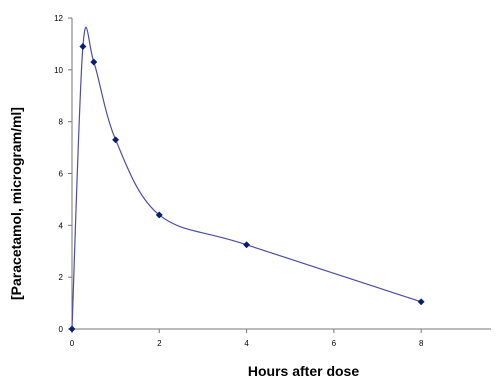 Image resolution: width=499 pixels, height=382 pixels. I want to click on y-axis-title: [Paracetamol, microgram/ml], so click(16, 203).